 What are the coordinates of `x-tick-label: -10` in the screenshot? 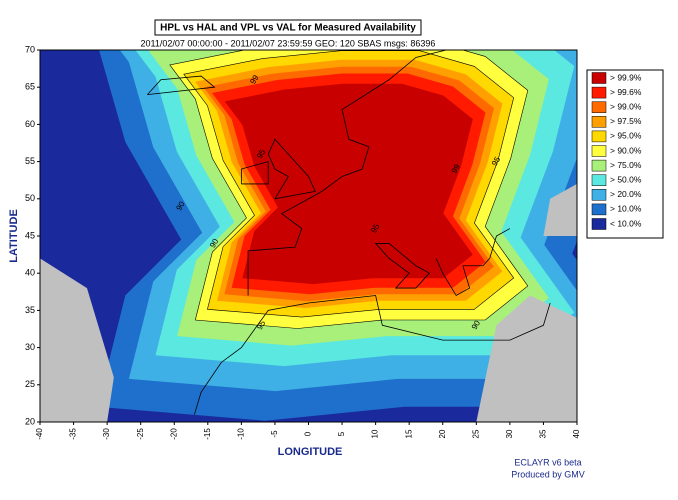 It's located at (240, 434).